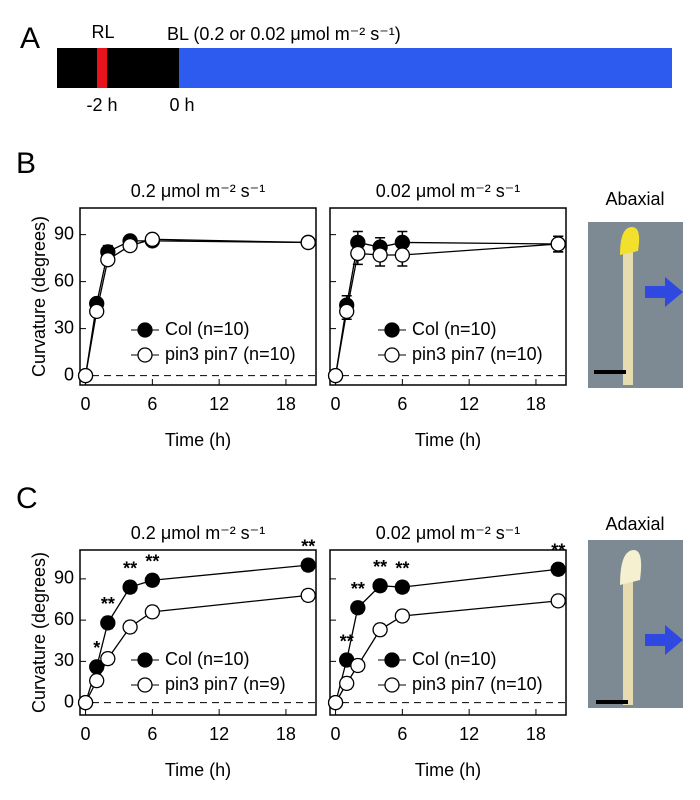 The width and height of the screenshot is (700, 800). Describe the element at coordinates (634, 199) in the screenshot. I see `photo-label: Abaxial` at that location.